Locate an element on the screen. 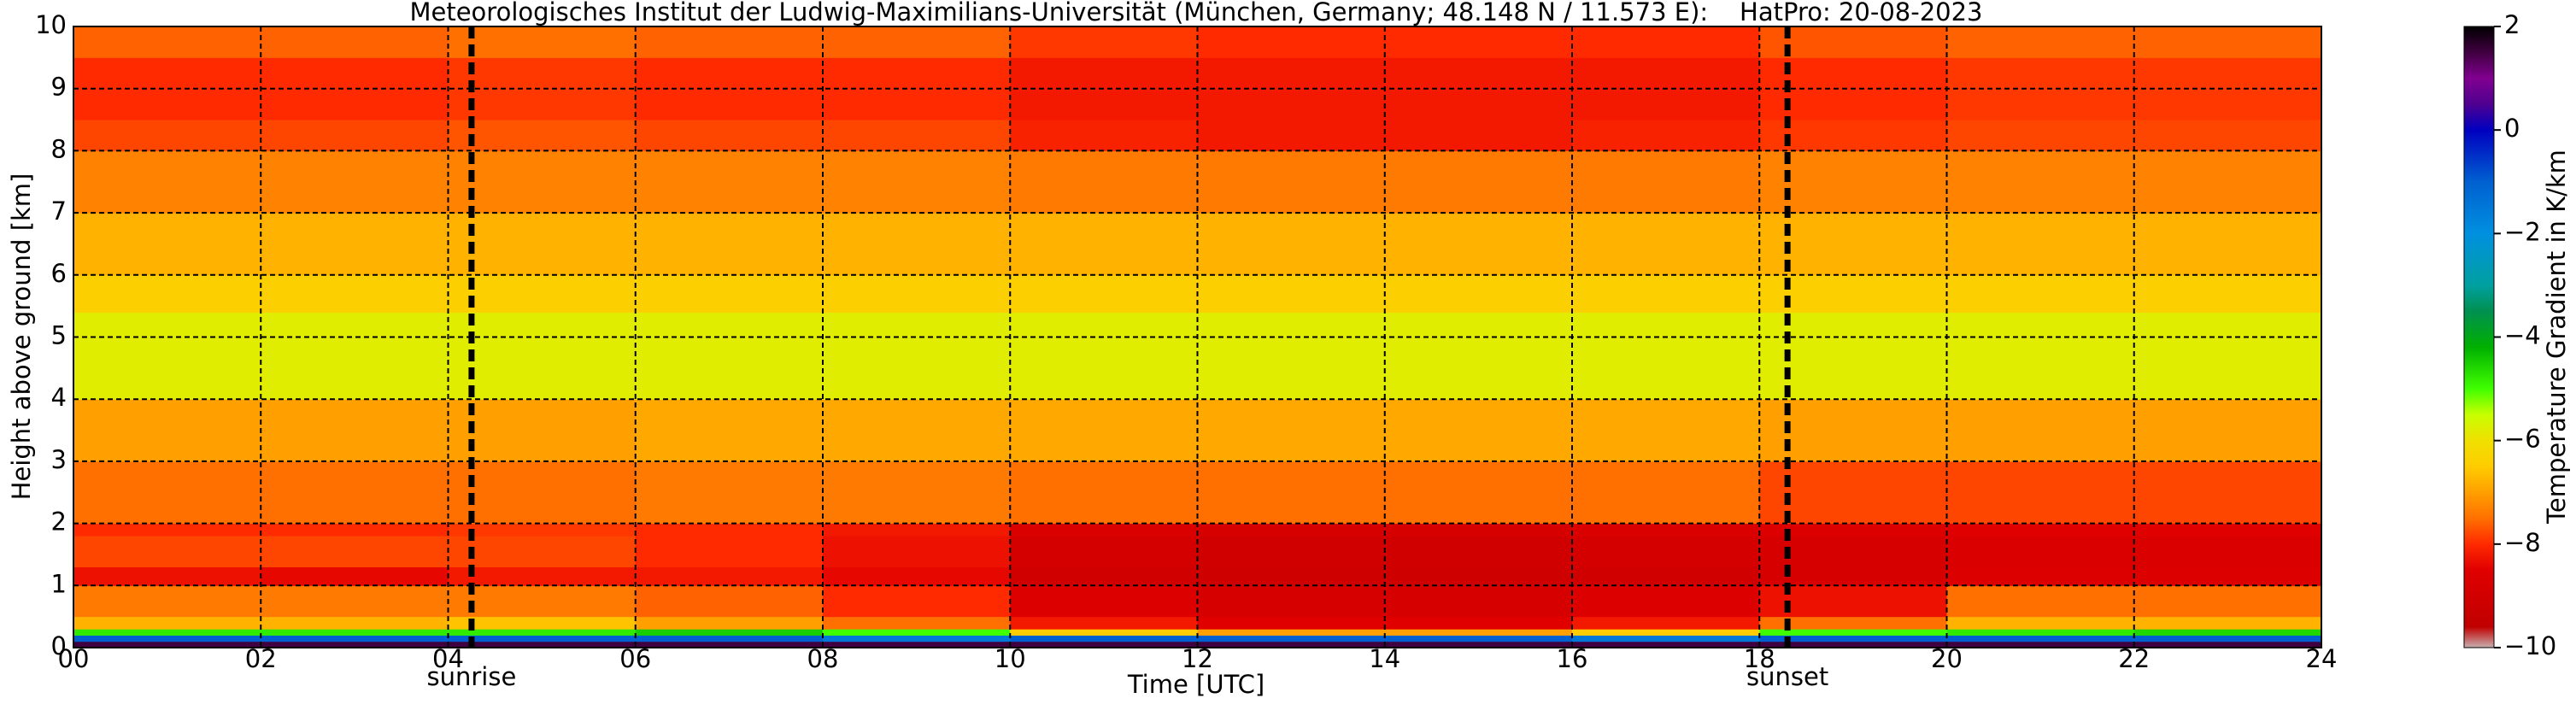 Image resolution: width=2576 pixels, height=704 pixels. y-tick-label: 3 is located at coordinates (59, 459).